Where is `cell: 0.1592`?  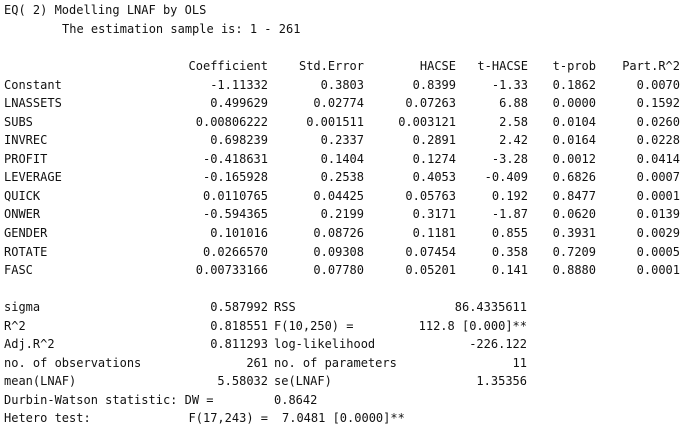
cell: 0.1592 is located at coordinates (658, 103).